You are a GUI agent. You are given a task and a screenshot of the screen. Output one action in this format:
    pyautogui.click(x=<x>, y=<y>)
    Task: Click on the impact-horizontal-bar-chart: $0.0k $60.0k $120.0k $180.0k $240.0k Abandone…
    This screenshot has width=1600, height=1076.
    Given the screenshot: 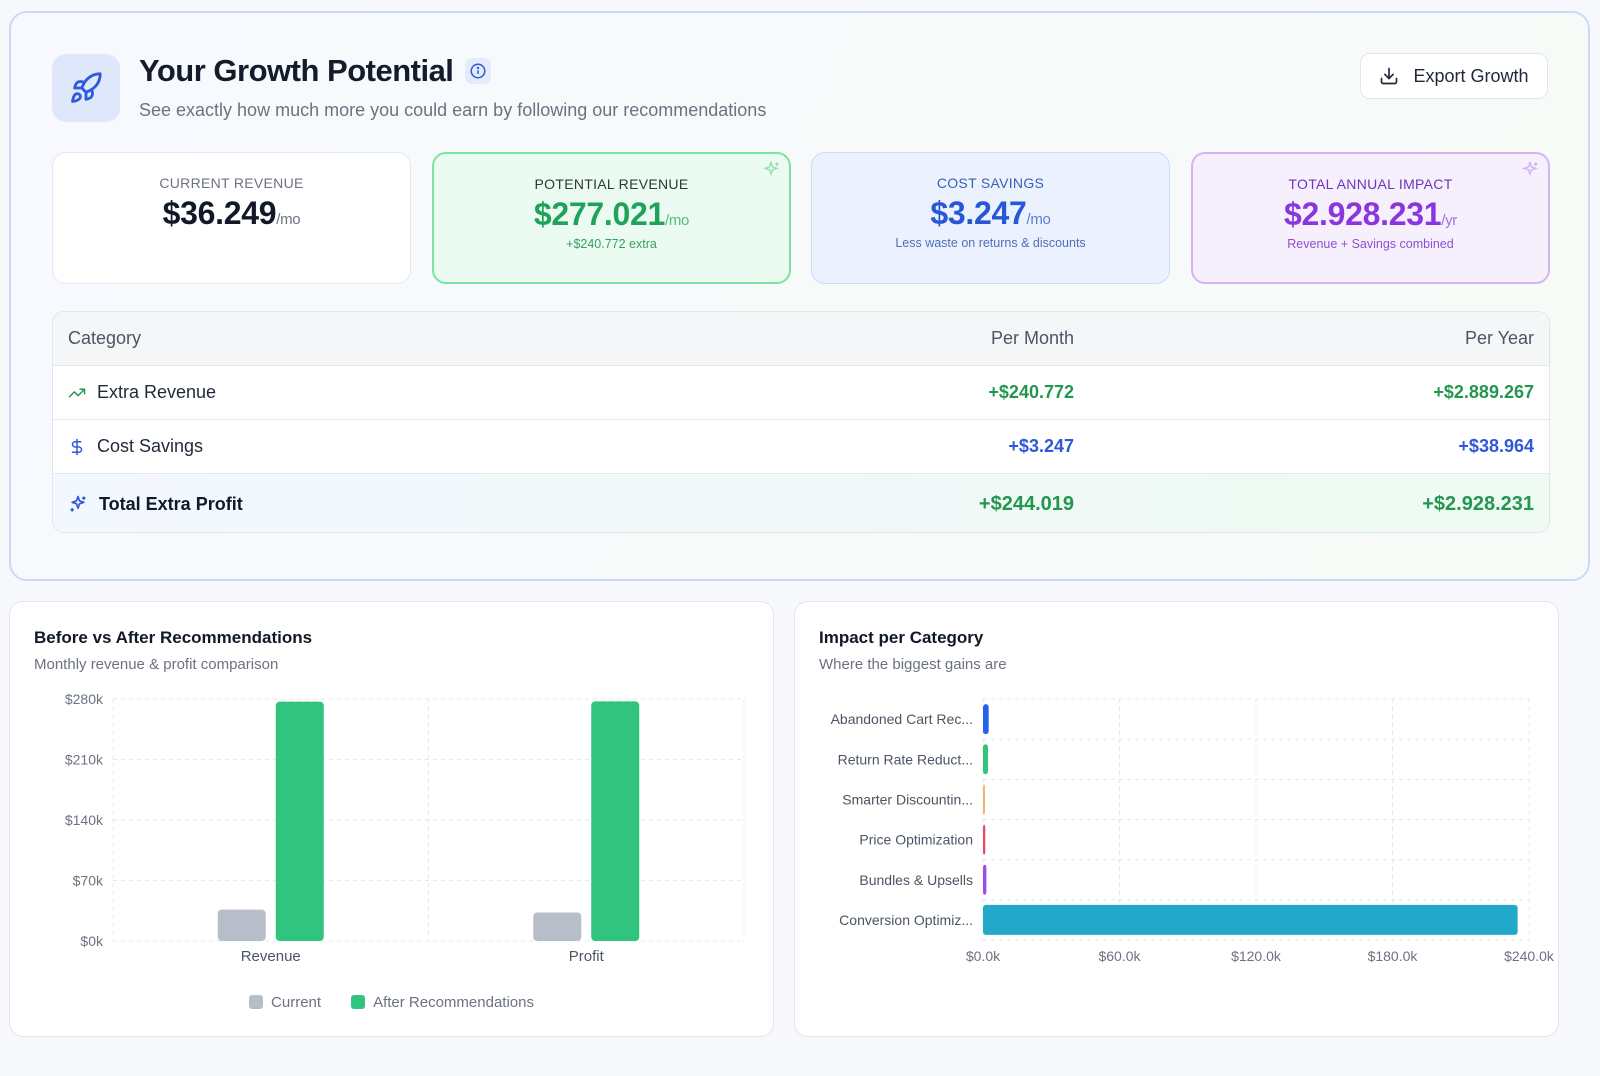 What is the action you would take?
    pyautogui.click(x=1193, y=831)
    